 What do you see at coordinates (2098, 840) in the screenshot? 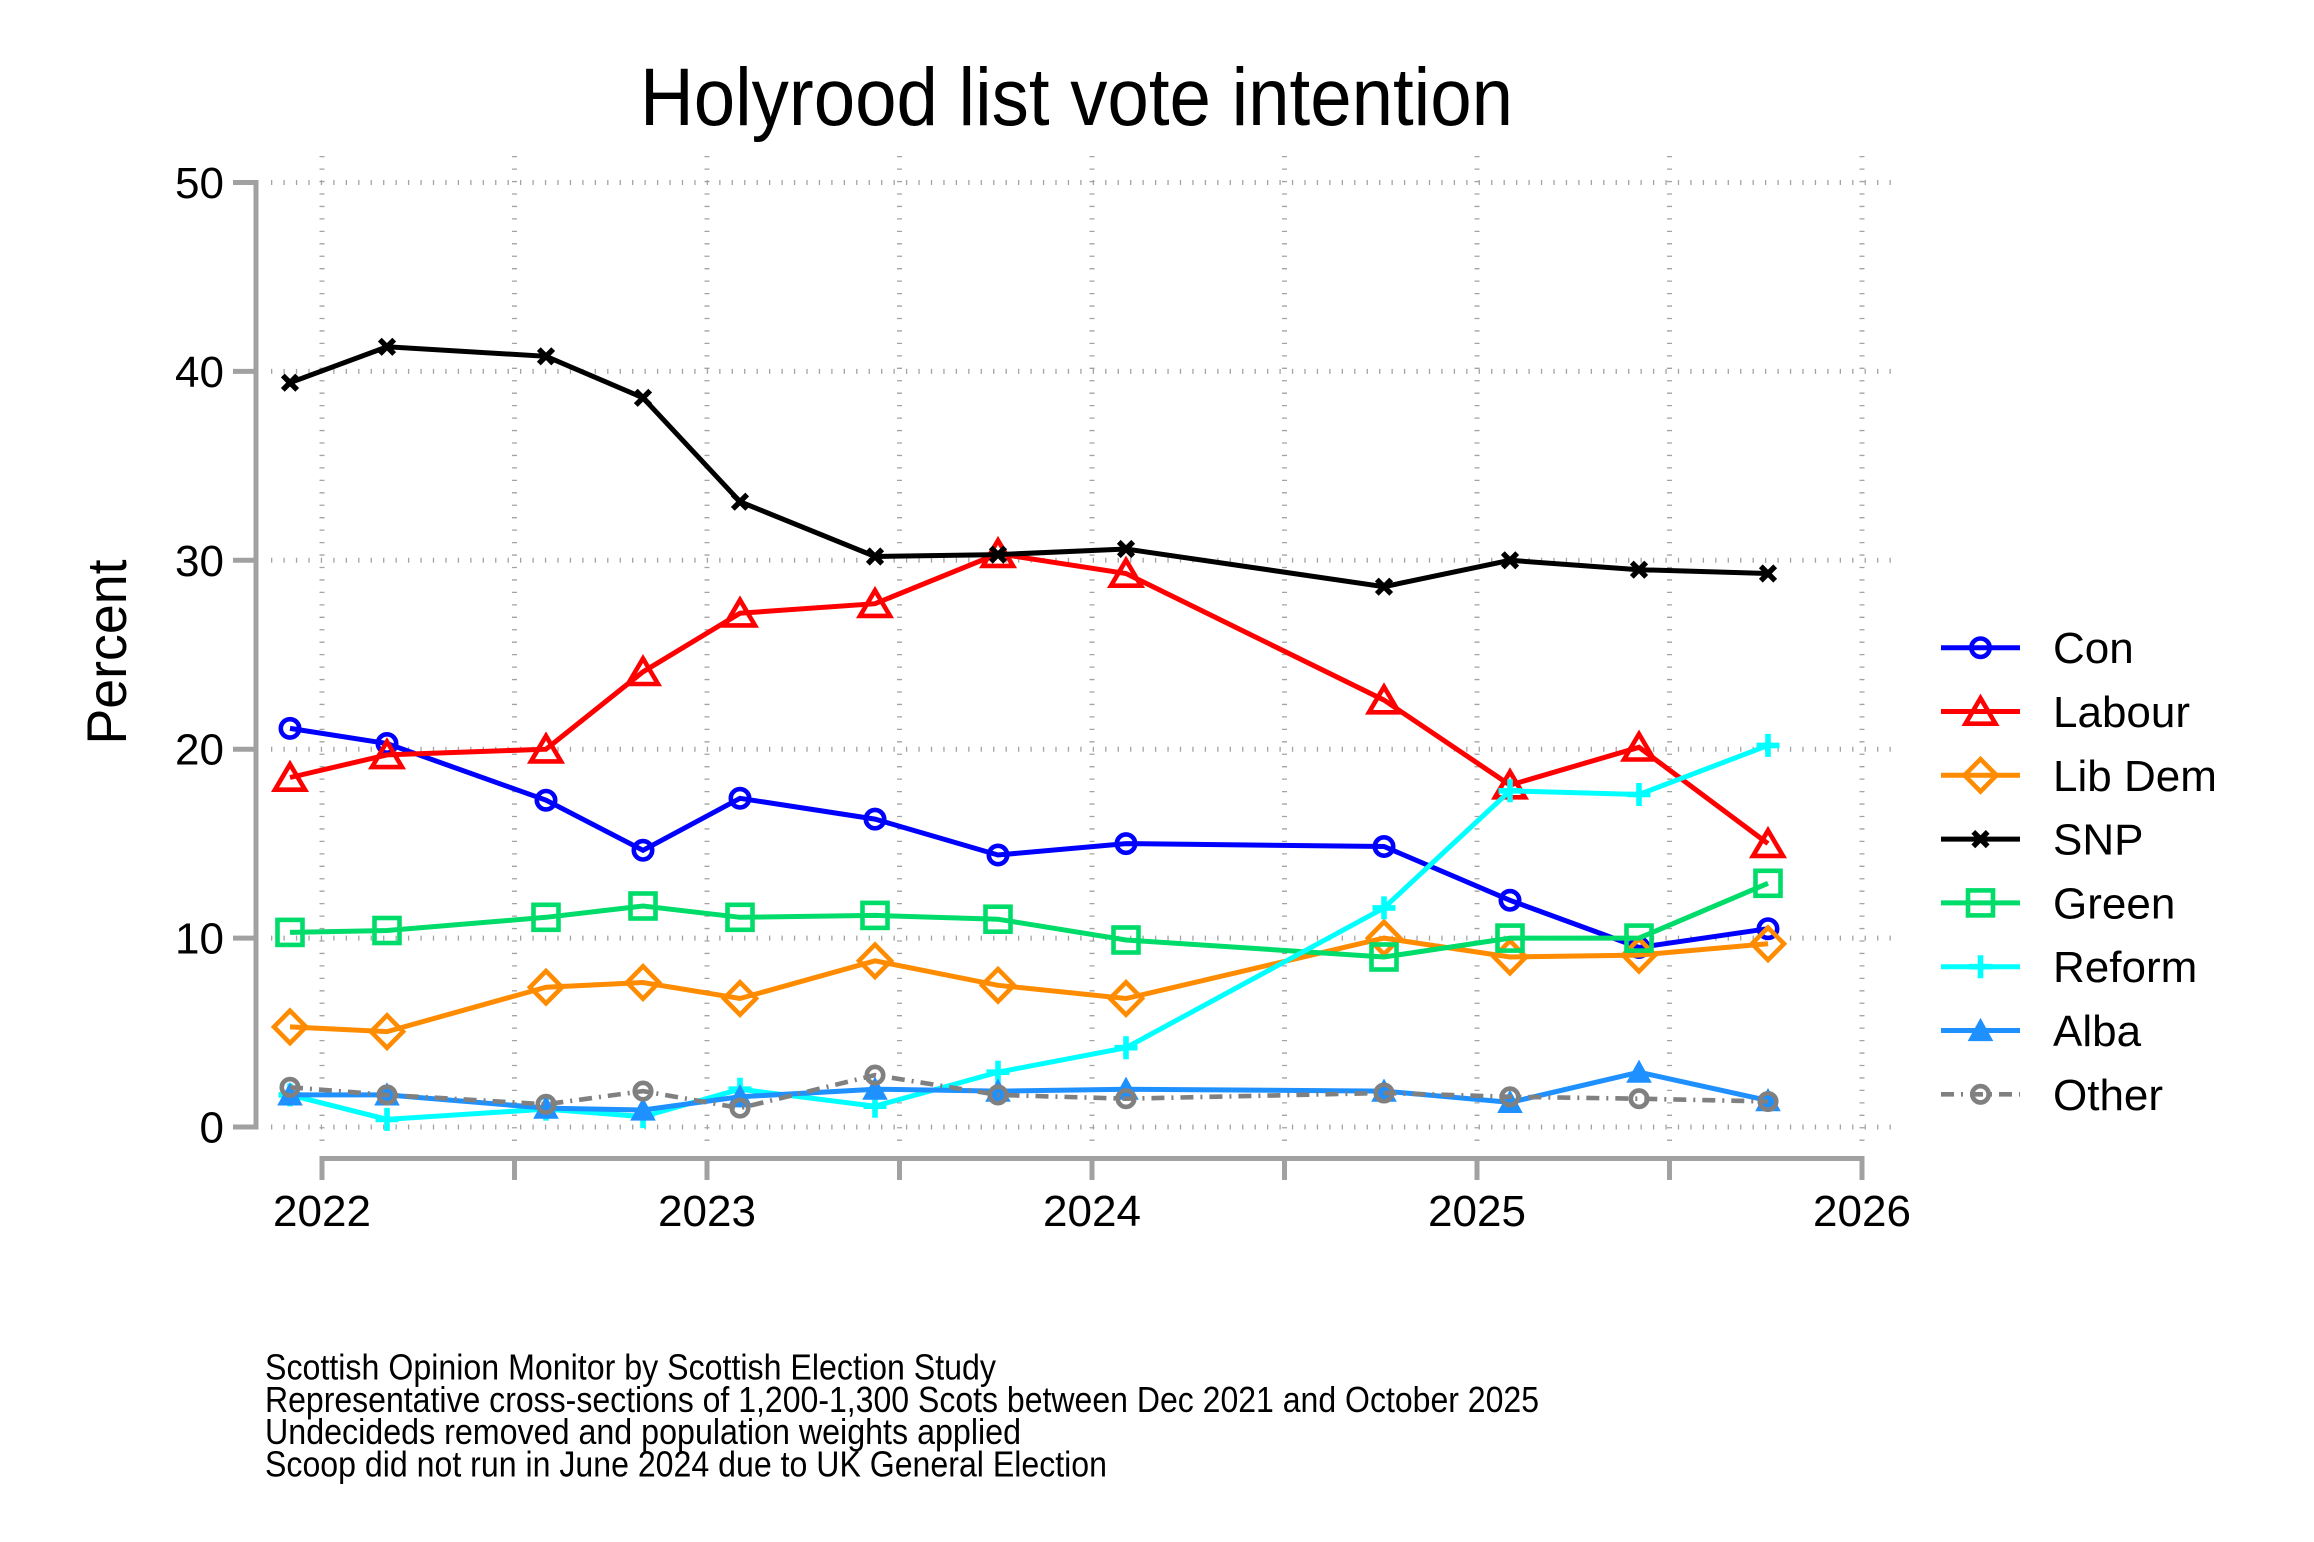
I see `svg-text: SNP` at bounding box center [2098, 840].